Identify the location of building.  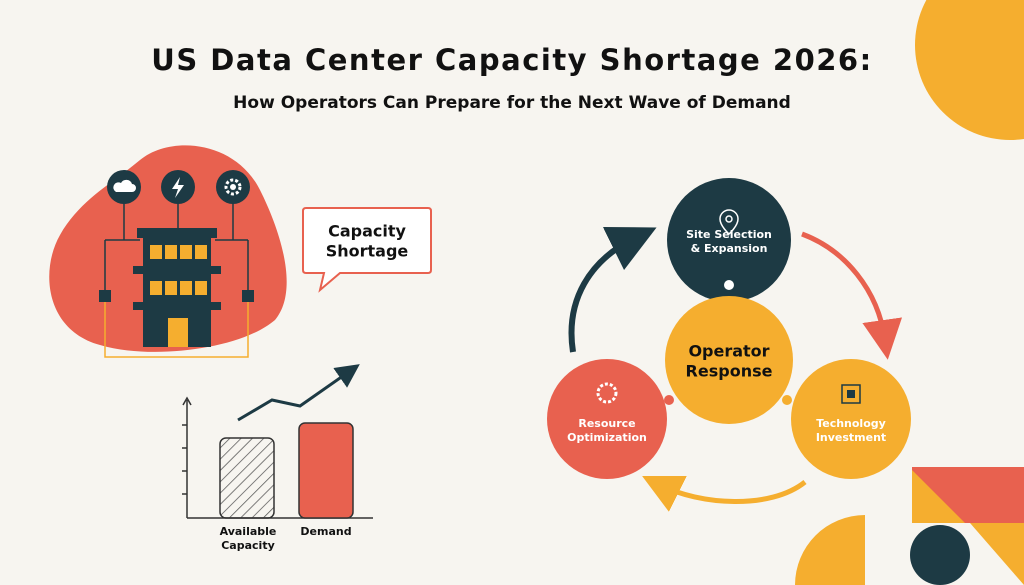
(177, 287).